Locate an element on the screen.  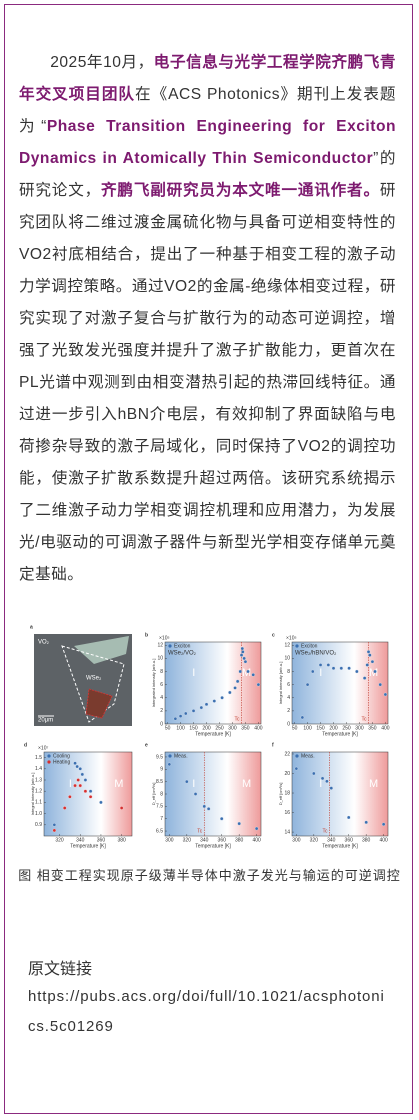
y-tick-label: 8 is located at coordinates (161, 672).